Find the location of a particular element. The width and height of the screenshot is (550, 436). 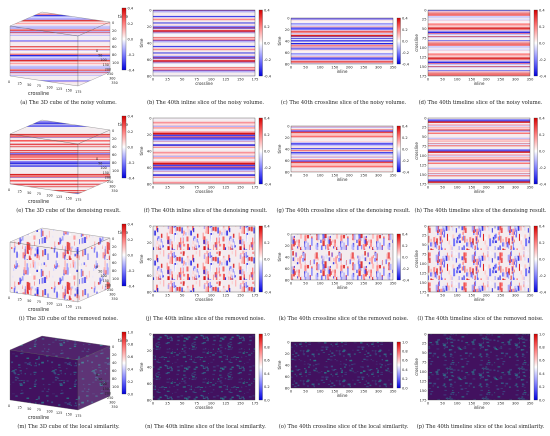

panel-caption: (m) The 3D cube of the local similarity. is located at coordinates (68, 427).